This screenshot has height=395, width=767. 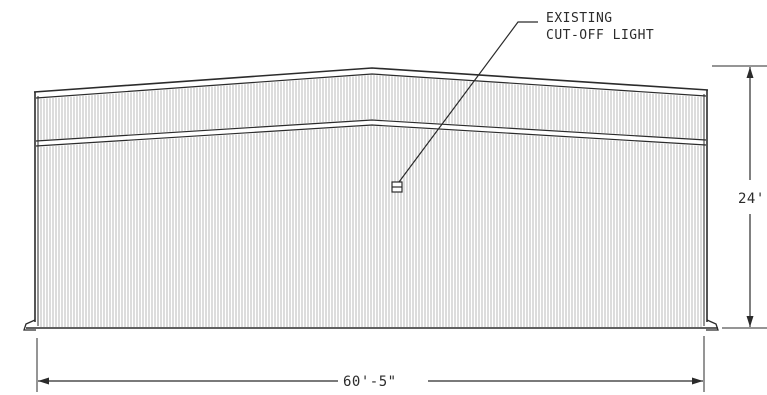 I want to click on roof-line, so click(x=371, y=80).